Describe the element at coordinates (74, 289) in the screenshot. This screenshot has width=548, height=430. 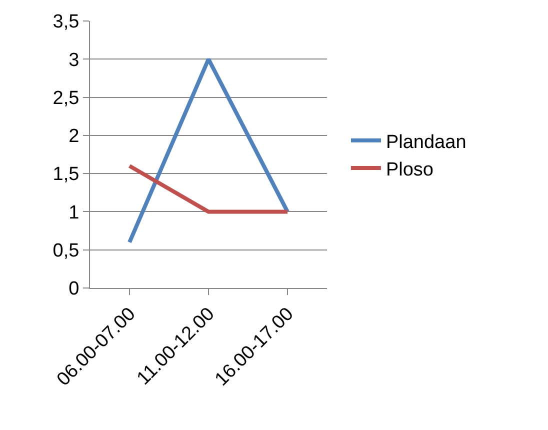
I see `y-tick-label: 0` at that location.